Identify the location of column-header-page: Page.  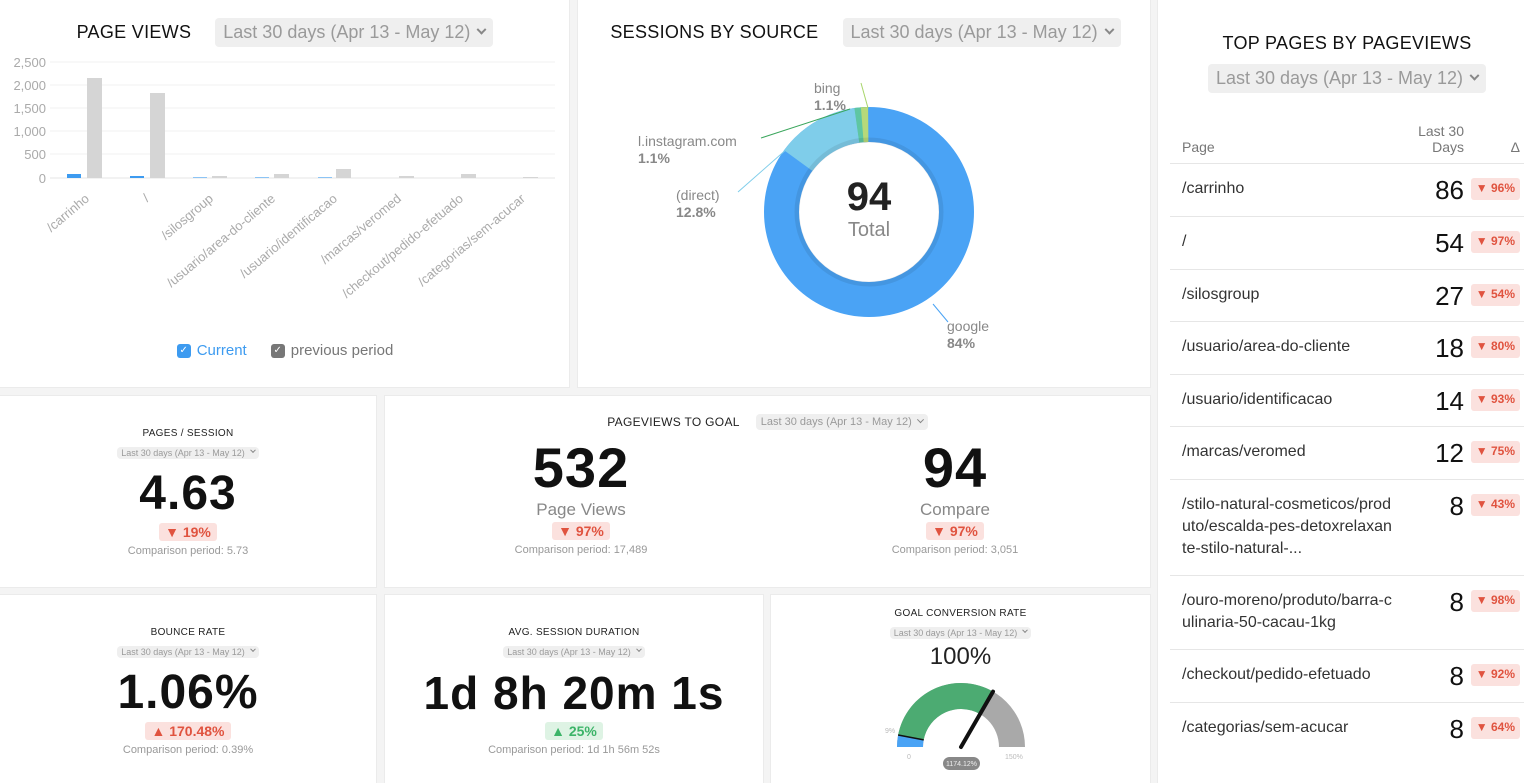
(1198, 147).